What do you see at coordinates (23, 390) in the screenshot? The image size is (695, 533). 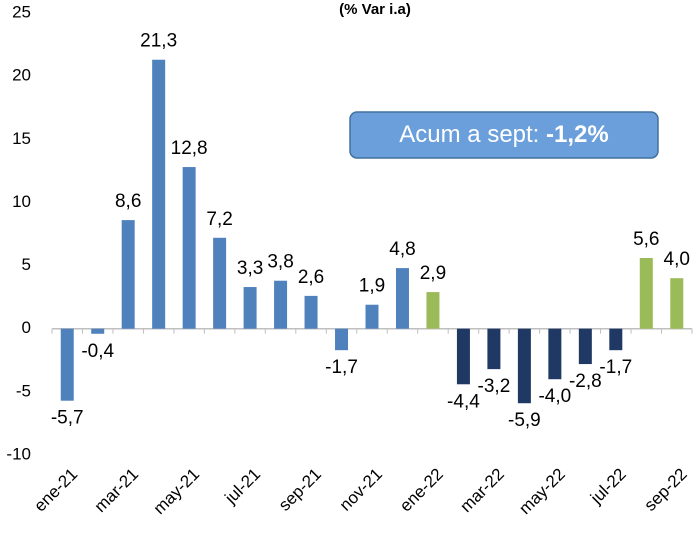 I see `y-tick-label: -5` at bounding box center [23, 390].